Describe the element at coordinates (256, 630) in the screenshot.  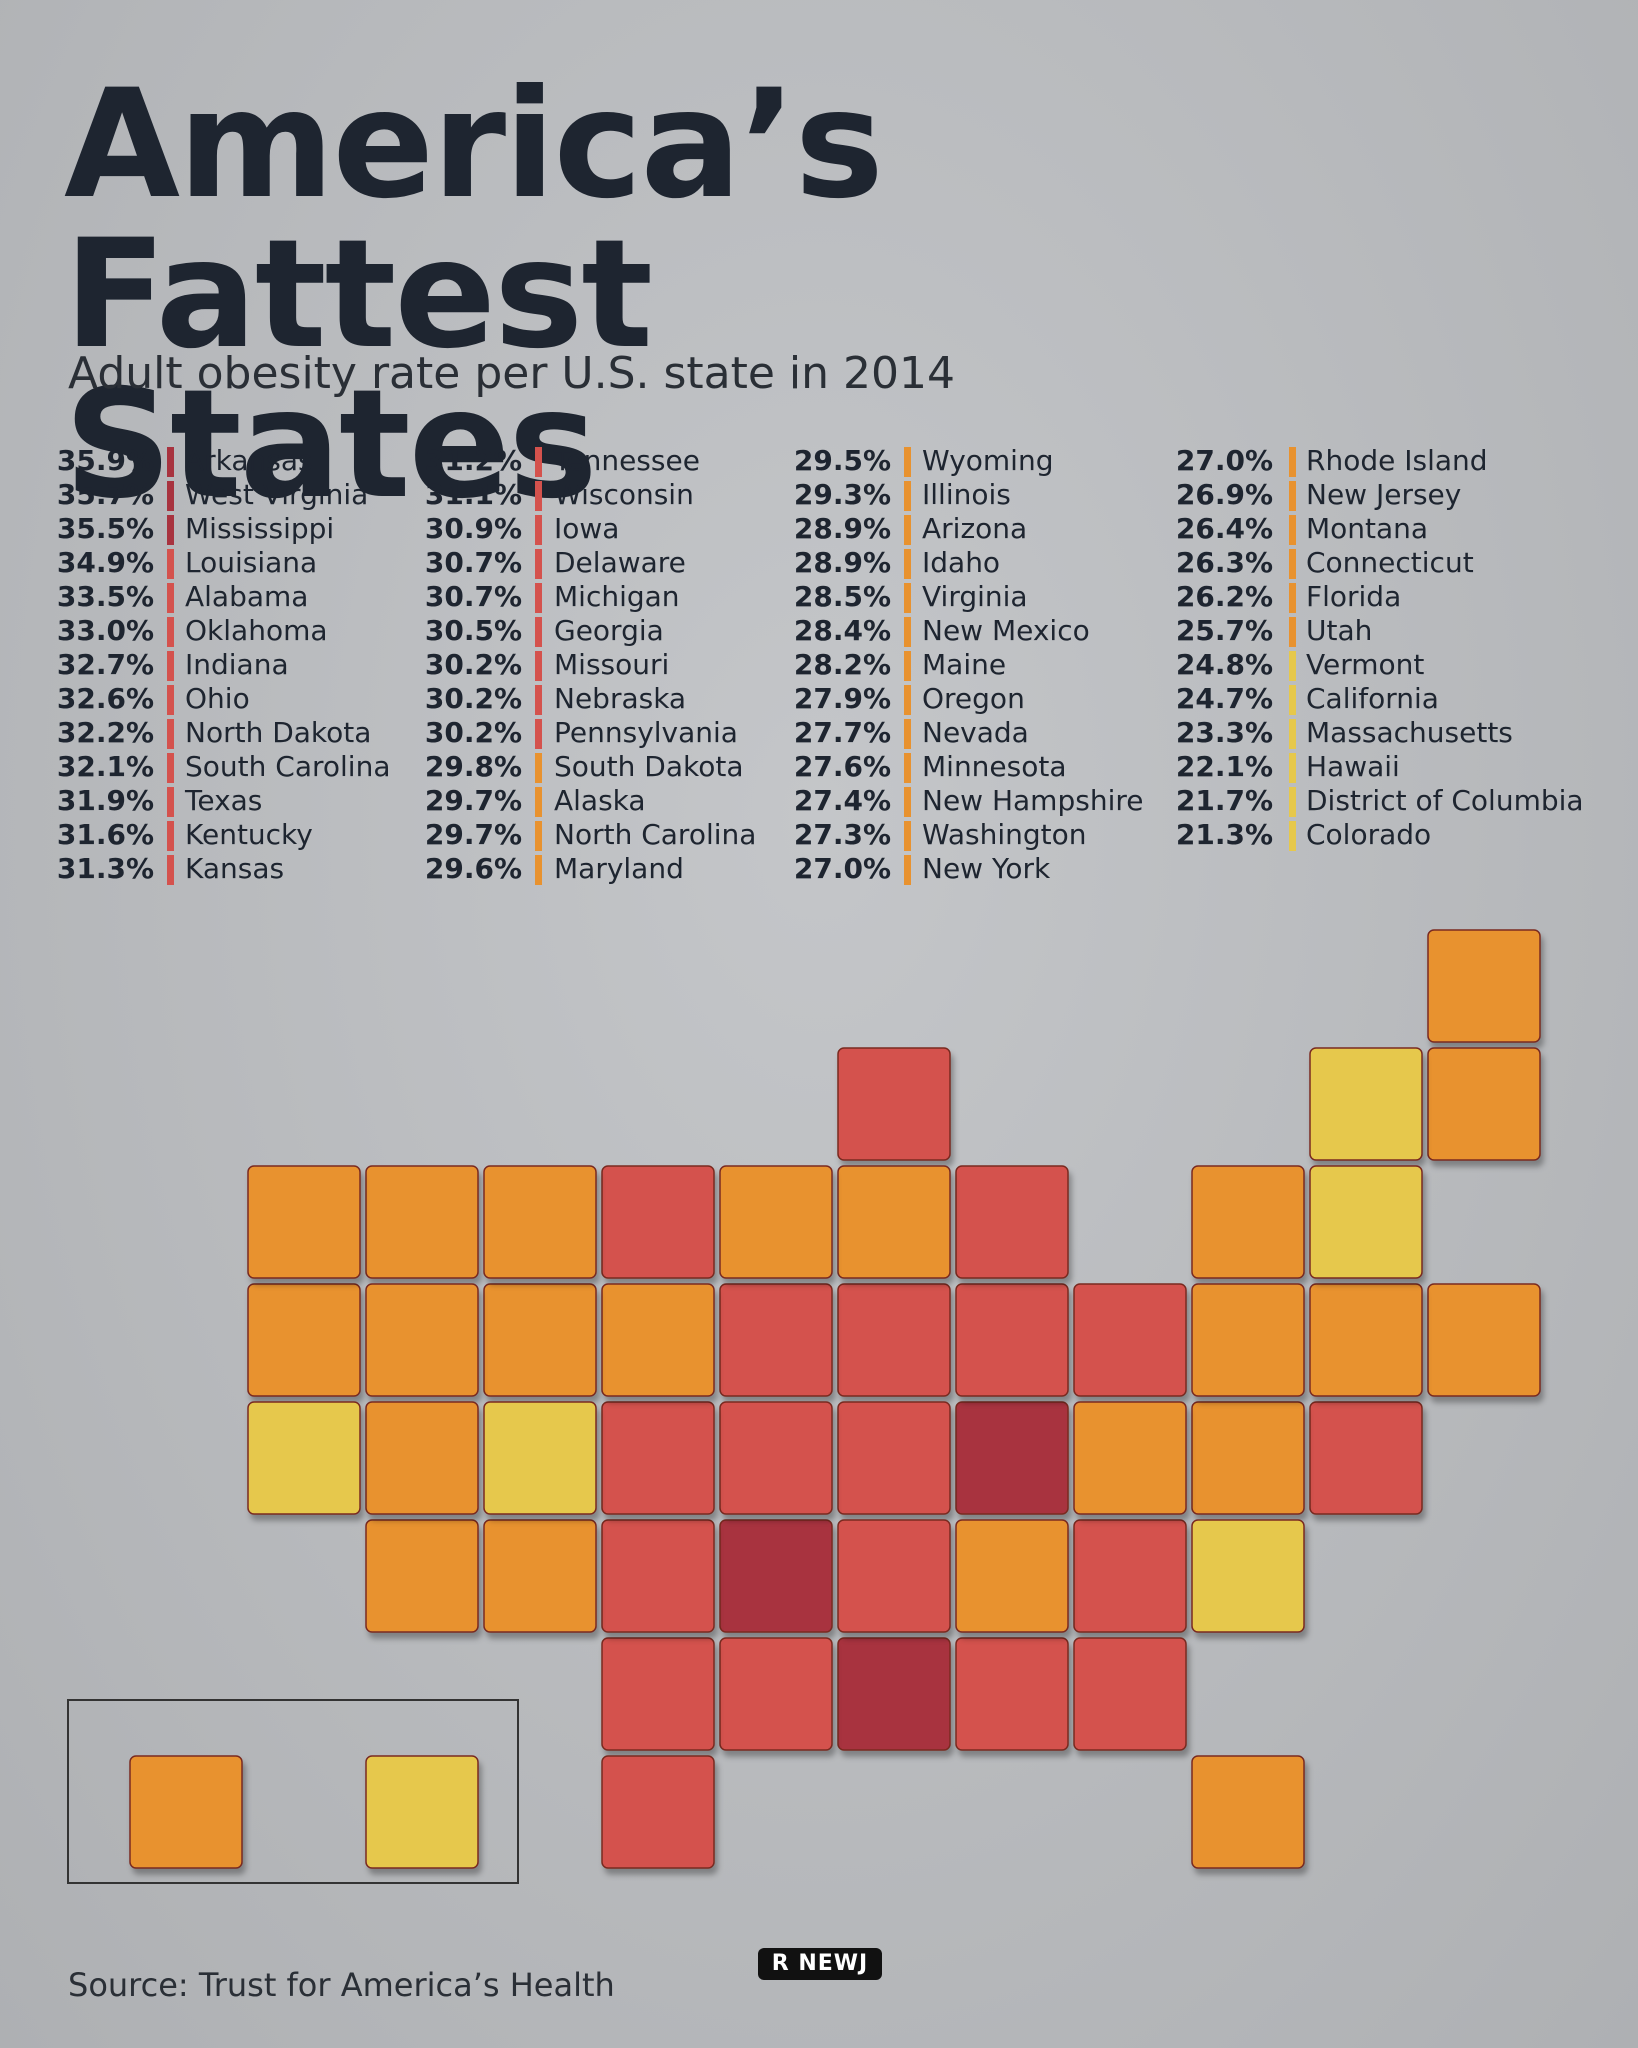
I see `state-label: Oklahoma` at that location.